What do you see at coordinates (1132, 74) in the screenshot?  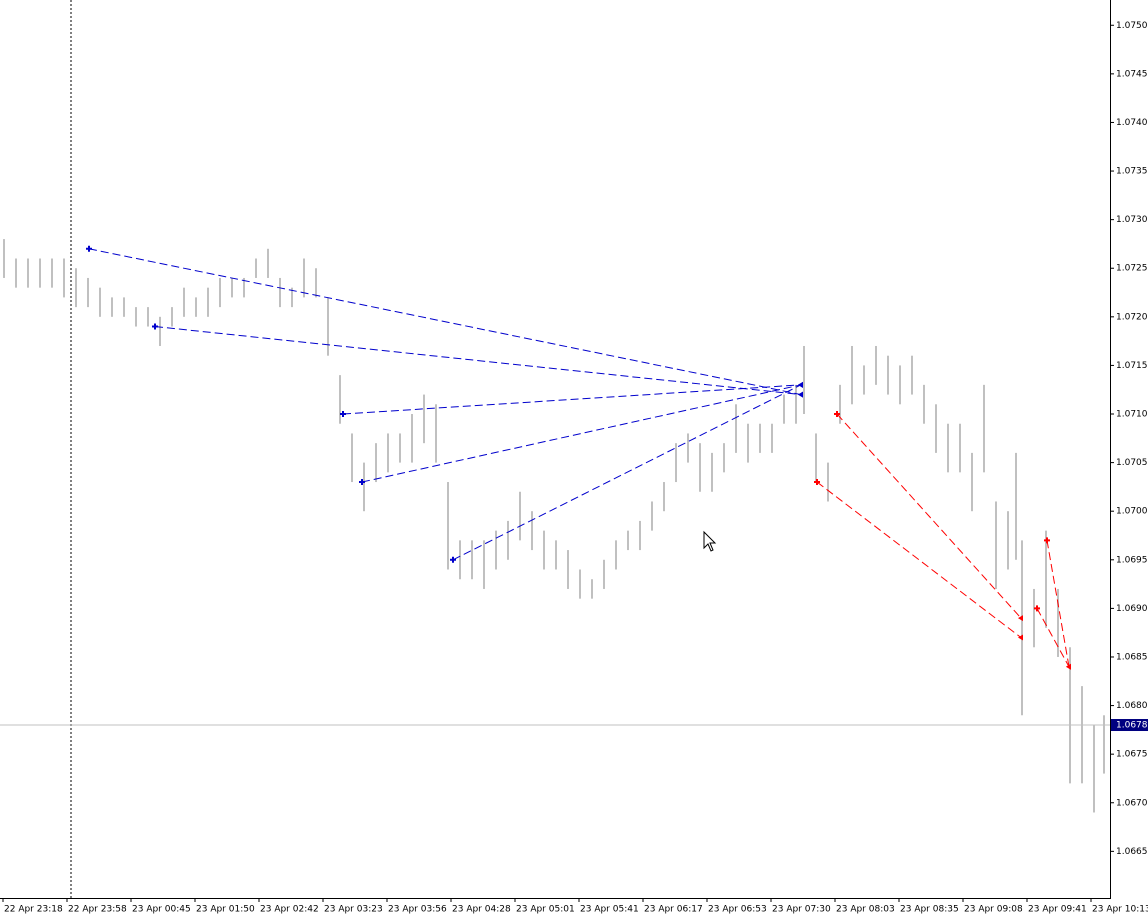 I see `y-tick-label: 1.0745` at bounding box center [1132, 74].